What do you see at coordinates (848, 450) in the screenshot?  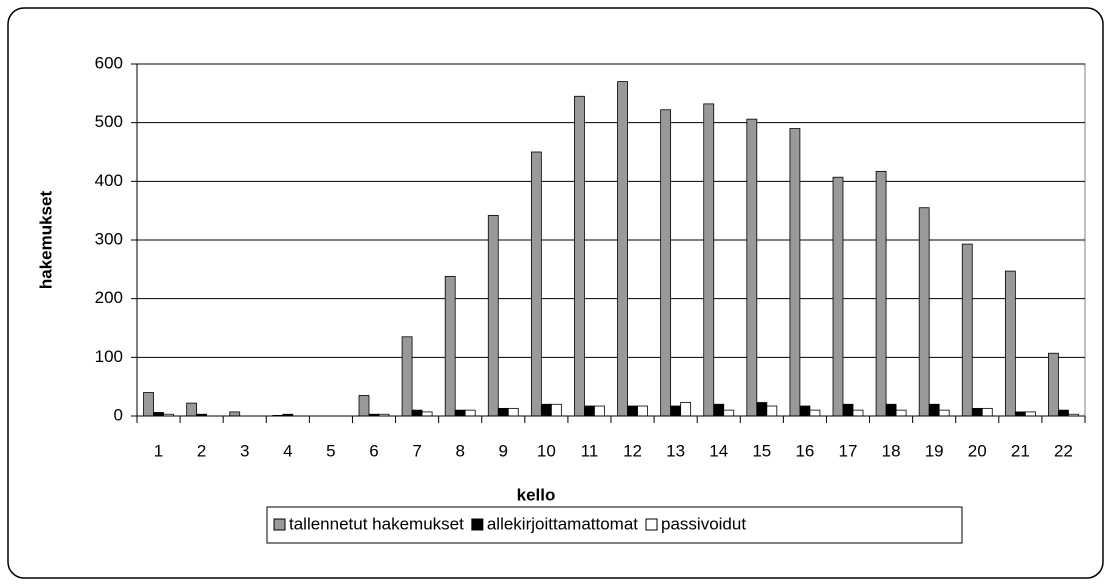 I see `x-tick-label: 17` at bounding box center [848, 450].